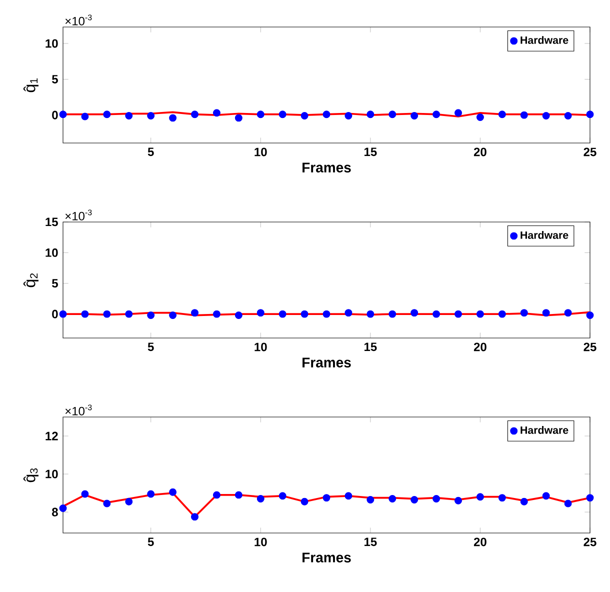 The image size is (610, 592). I want to click on y-tick-label: 8, so click(55, 512).